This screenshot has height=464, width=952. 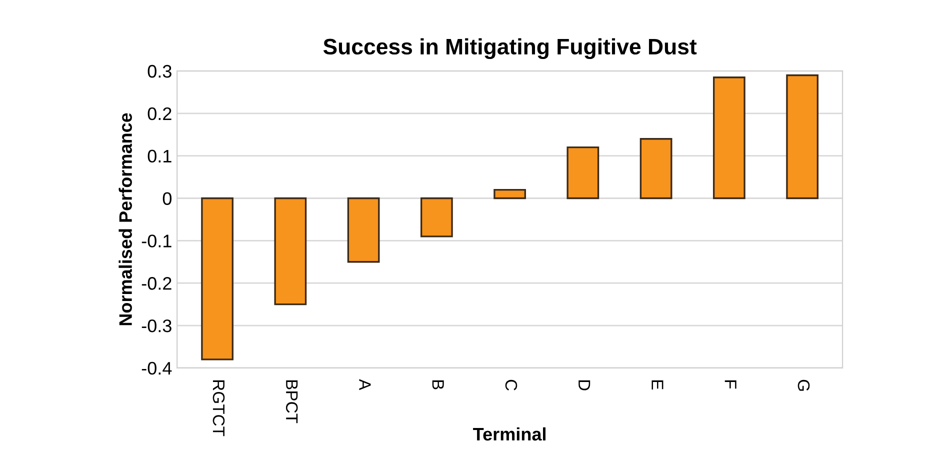 I want to click on x-tick-label: BPCT, so click(x=292, y=402).